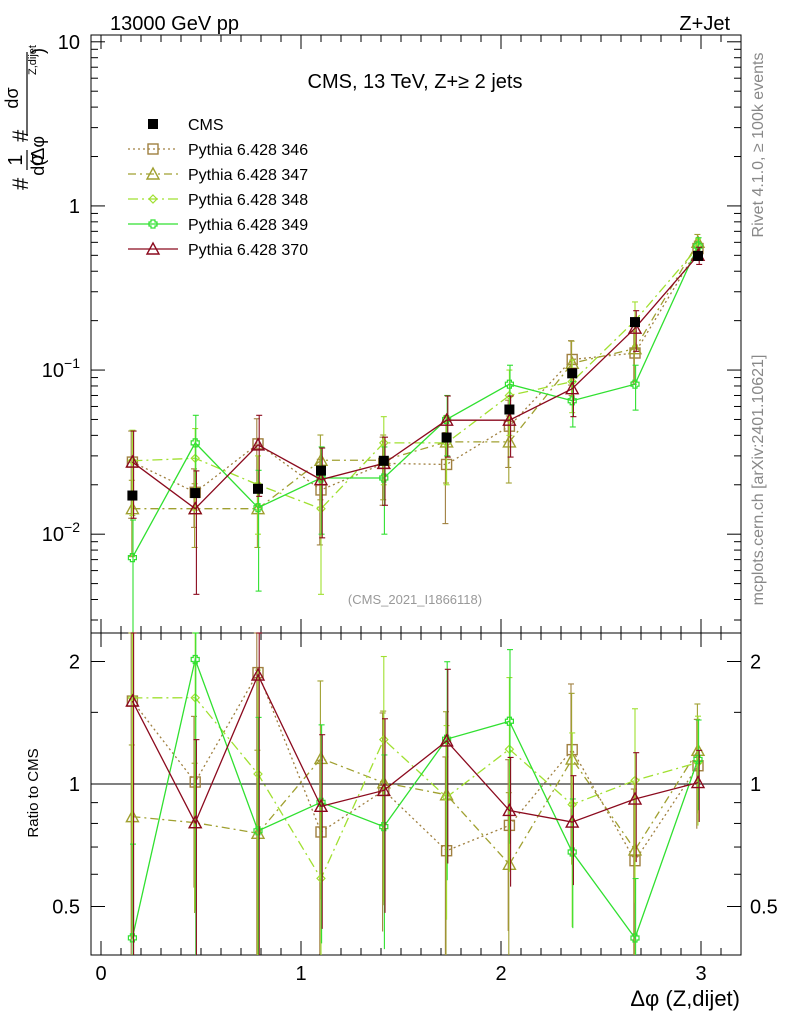 The height and width of the screenshot is (1024, 786). What do you see at coordinates (16, 159) in the screenshot?
I see `ylabel-one: 1` at bounding box center [16, 159].